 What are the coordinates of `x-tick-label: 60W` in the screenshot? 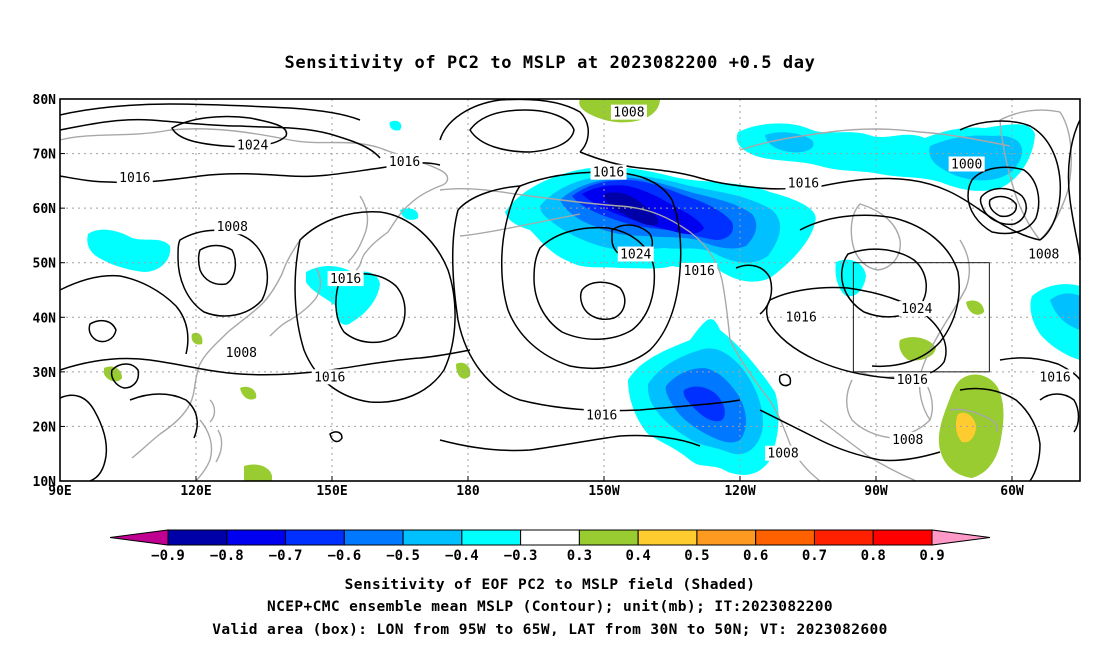 It's located at (1012, 491).